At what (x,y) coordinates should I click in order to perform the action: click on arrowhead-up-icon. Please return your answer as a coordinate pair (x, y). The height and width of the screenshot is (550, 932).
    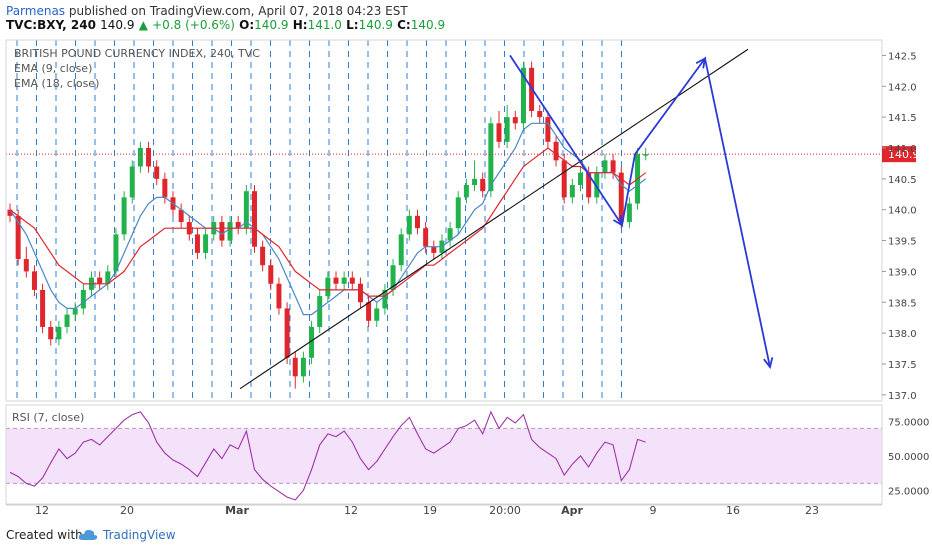
    Looking at the image, I should click on (701, 62).